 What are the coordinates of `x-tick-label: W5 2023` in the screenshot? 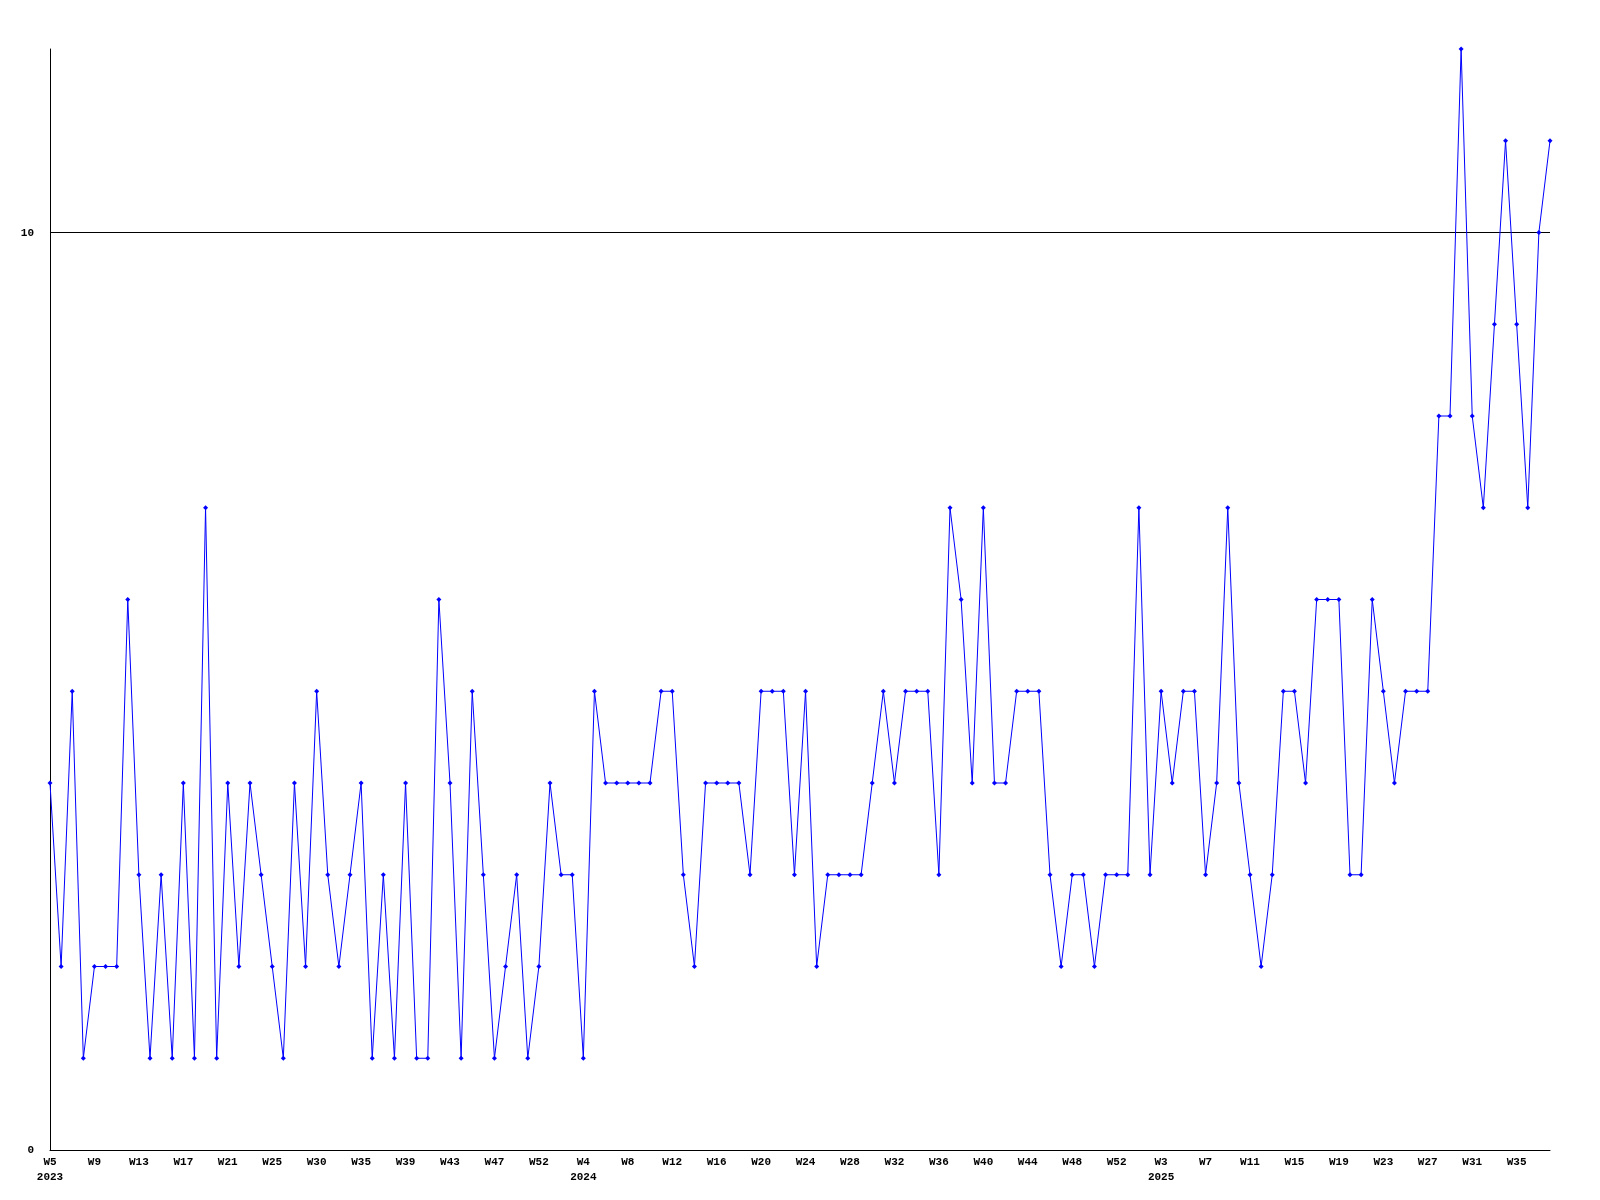 It's located at (50, 1169).